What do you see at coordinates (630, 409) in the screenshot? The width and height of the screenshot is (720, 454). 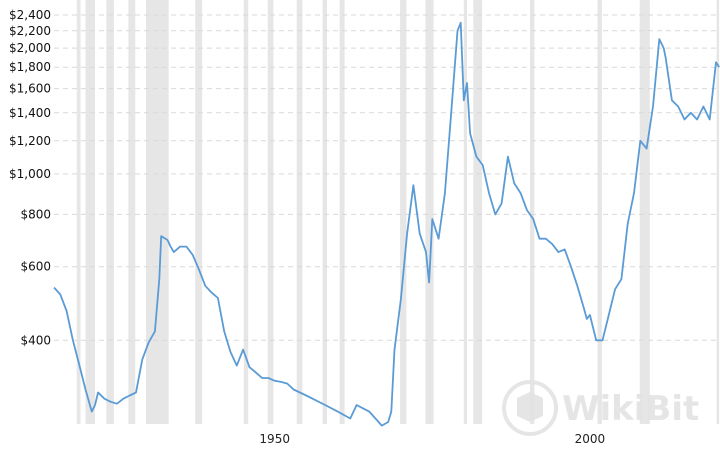 I see `watermark-text: WikiBit` at bounding box center [630, 409].